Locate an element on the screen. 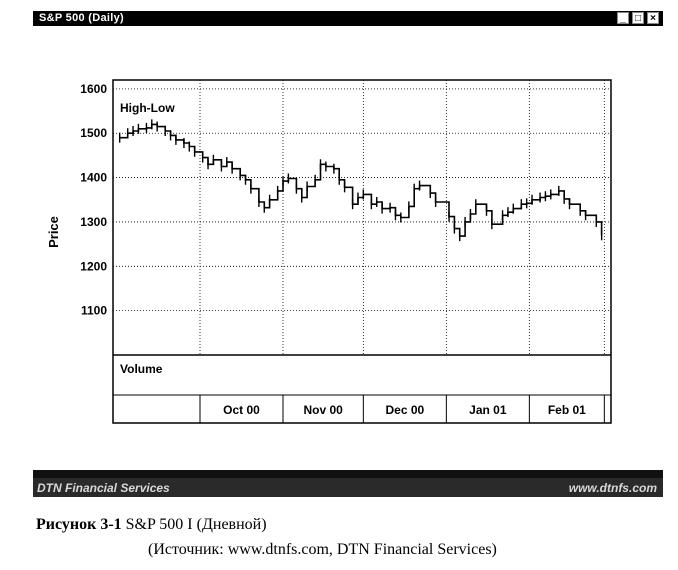 The image size is (678, 570). y-tick-labels: 1600 1500 1400 1300 1200 1100 is located at coordinates (93, 200).